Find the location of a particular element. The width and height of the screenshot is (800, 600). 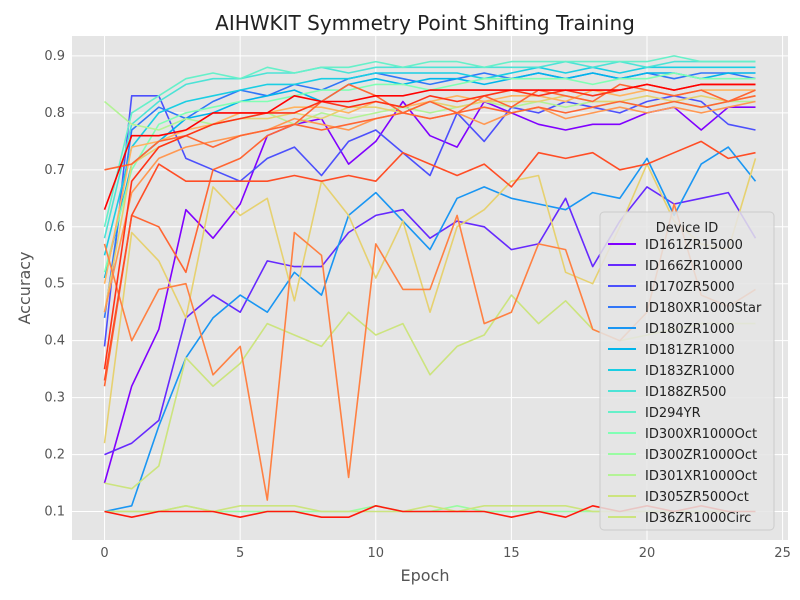

y-tick-labels: 0.1 0.2 0.3 0.4 0.5 0.6 0.7 0.8 0.9 is located at coordinates (54, 284).